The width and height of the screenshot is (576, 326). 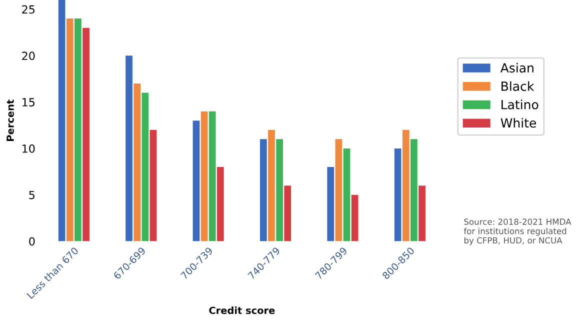 I want to click on x-axis-title: Credit score, so click(x=242, y=310).